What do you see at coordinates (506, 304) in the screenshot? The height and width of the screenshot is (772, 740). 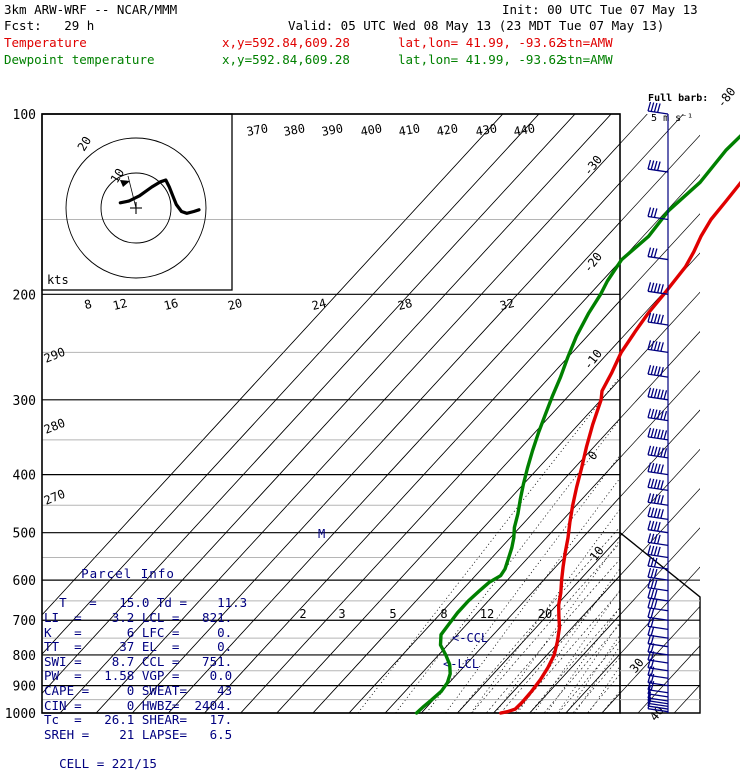 I see `mixing-label-200-32: 32` at bounding box center [506, 304].